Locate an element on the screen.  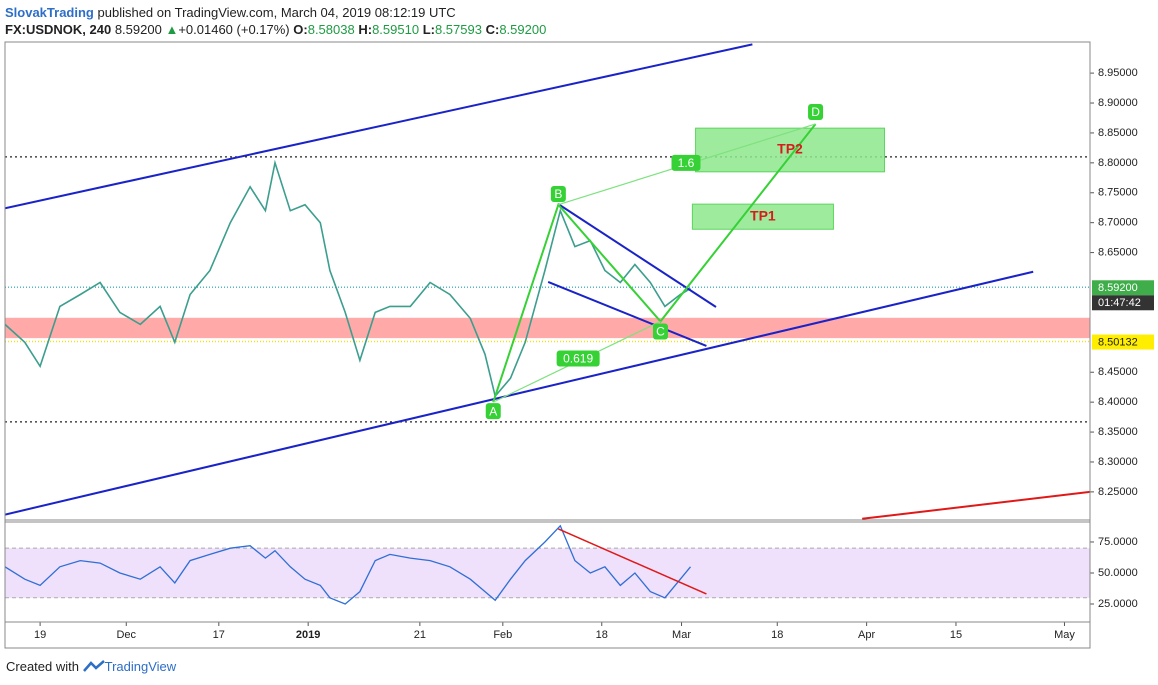
last: 8.59200 is located at coordinates (138, 29).